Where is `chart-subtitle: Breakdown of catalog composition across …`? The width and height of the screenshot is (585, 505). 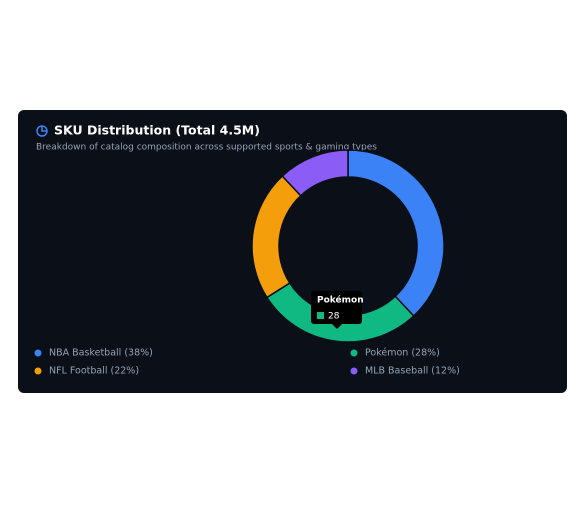 chart-subtitle: Breakdown of catalog composition across … is located at coordinates (206, 148).